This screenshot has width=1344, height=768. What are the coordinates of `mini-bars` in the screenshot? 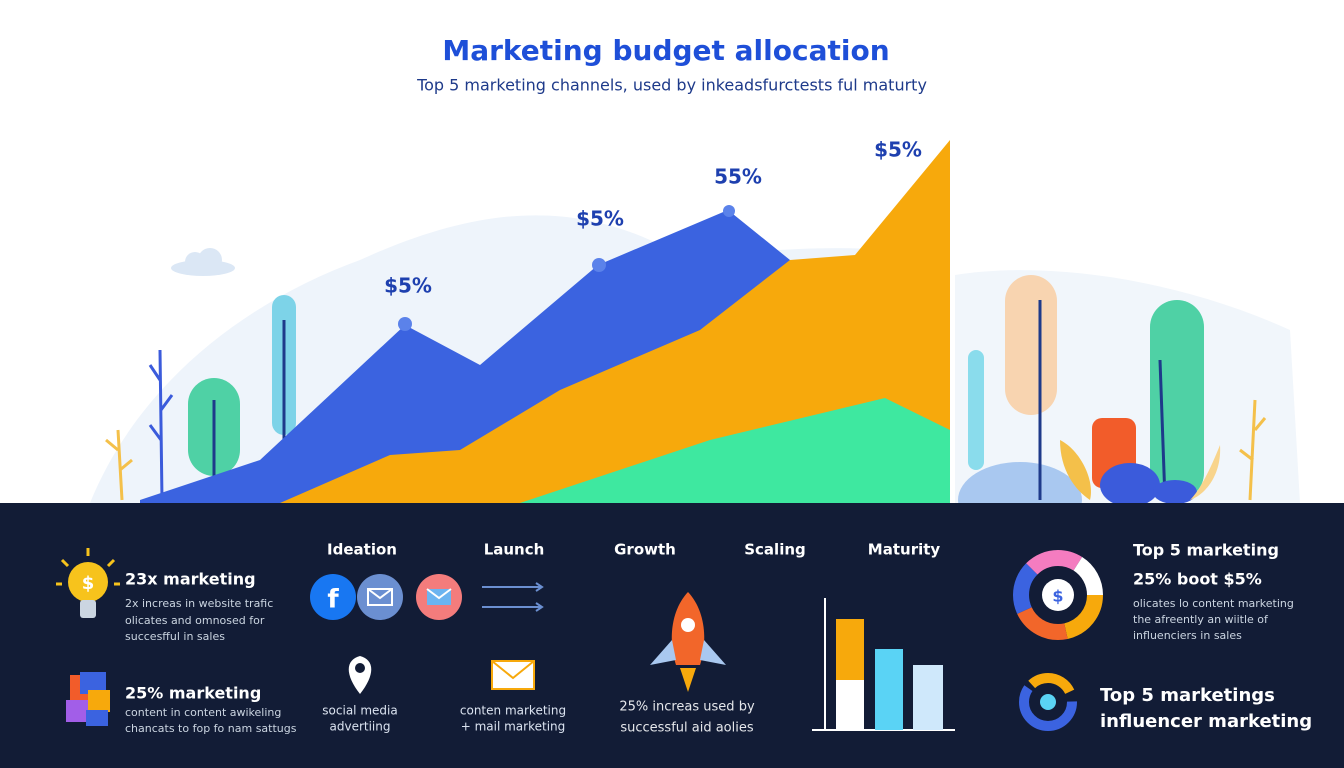 It's located at (883, 664).